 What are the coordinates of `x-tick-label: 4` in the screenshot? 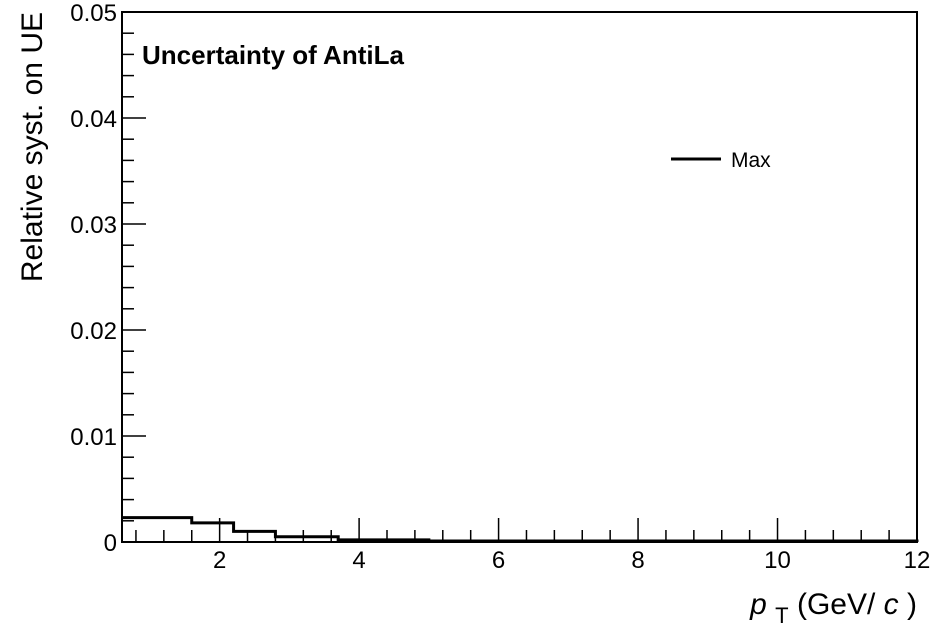 It's located at (358, 560).